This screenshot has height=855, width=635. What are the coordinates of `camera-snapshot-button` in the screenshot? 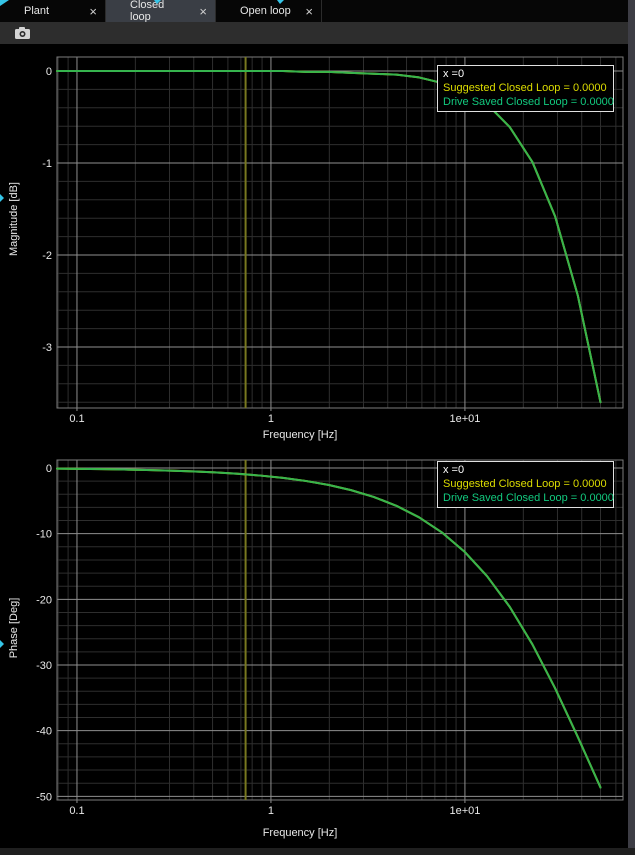 It's located at (23, 33).